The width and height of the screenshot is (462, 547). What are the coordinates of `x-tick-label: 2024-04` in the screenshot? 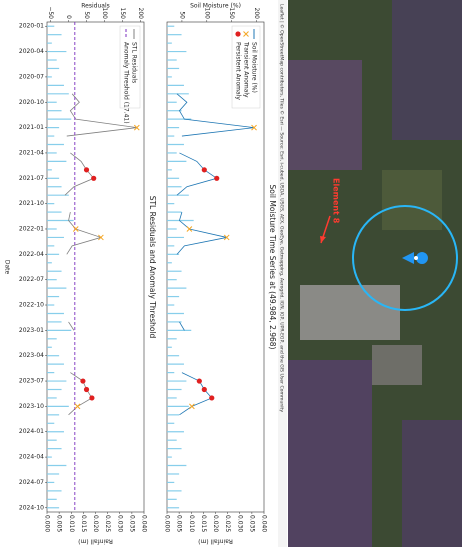 It's located at (31, 457).